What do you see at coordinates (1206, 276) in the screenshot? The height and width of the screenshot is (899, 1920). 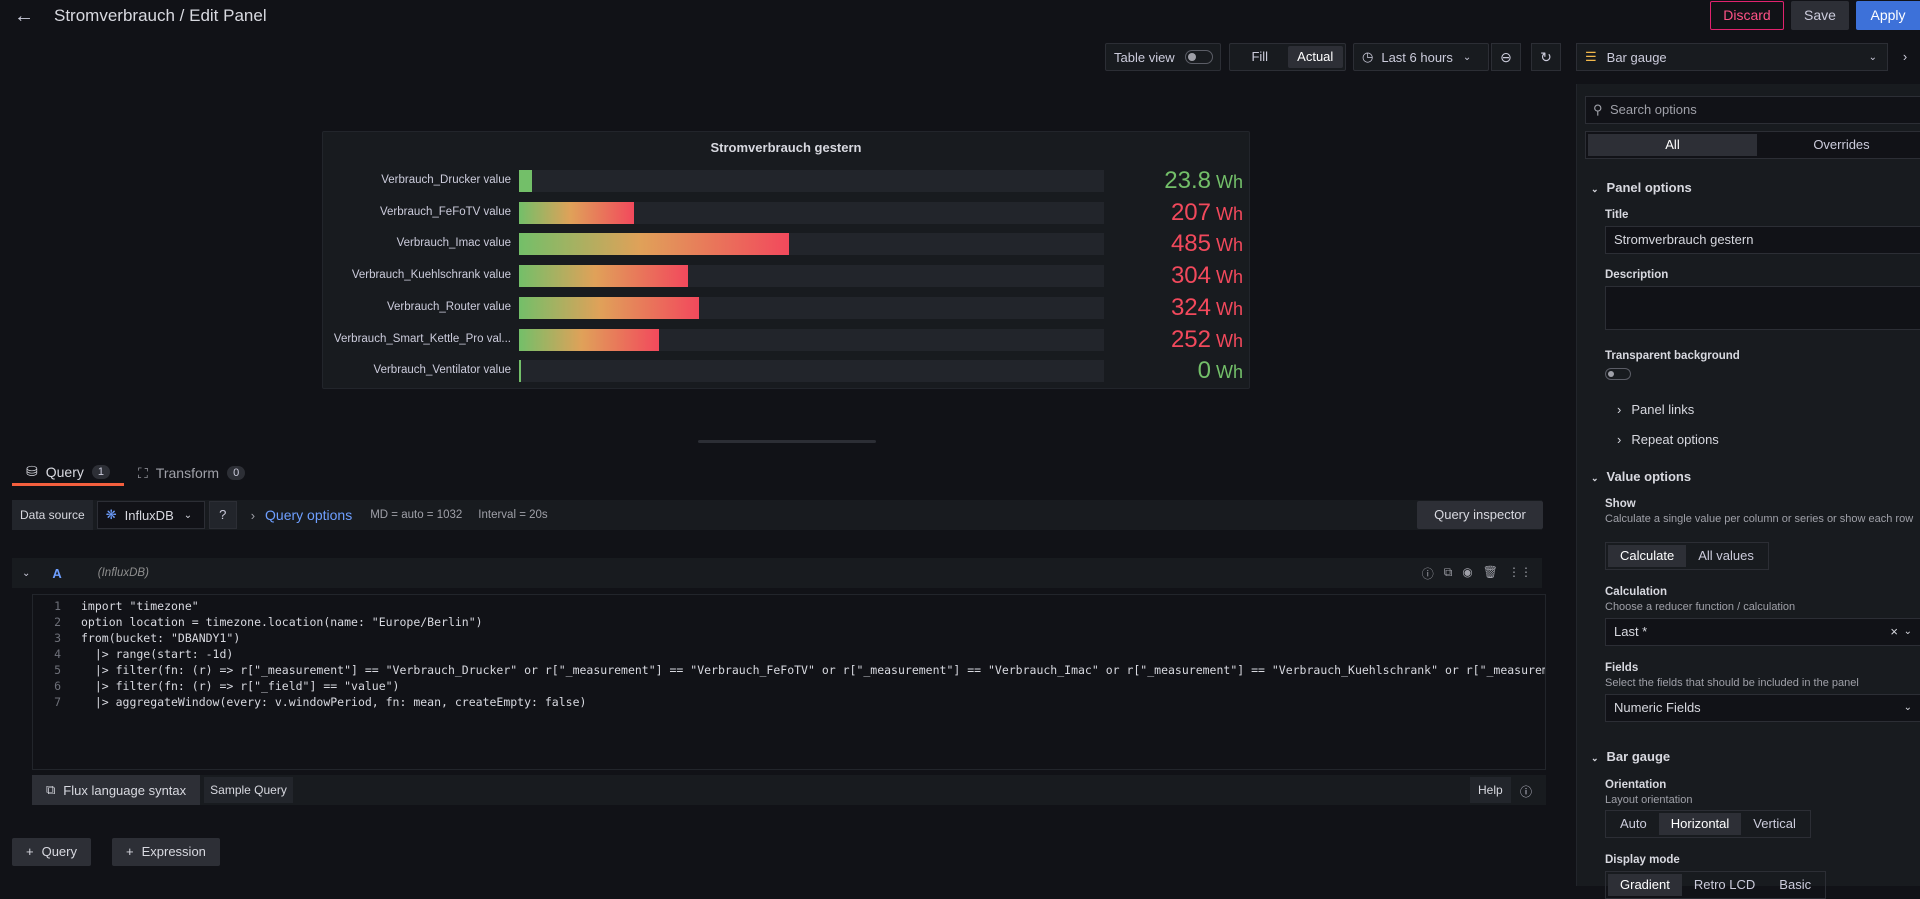 I see `bar-value: 304 Wh` at bounding box center [1206, 276].